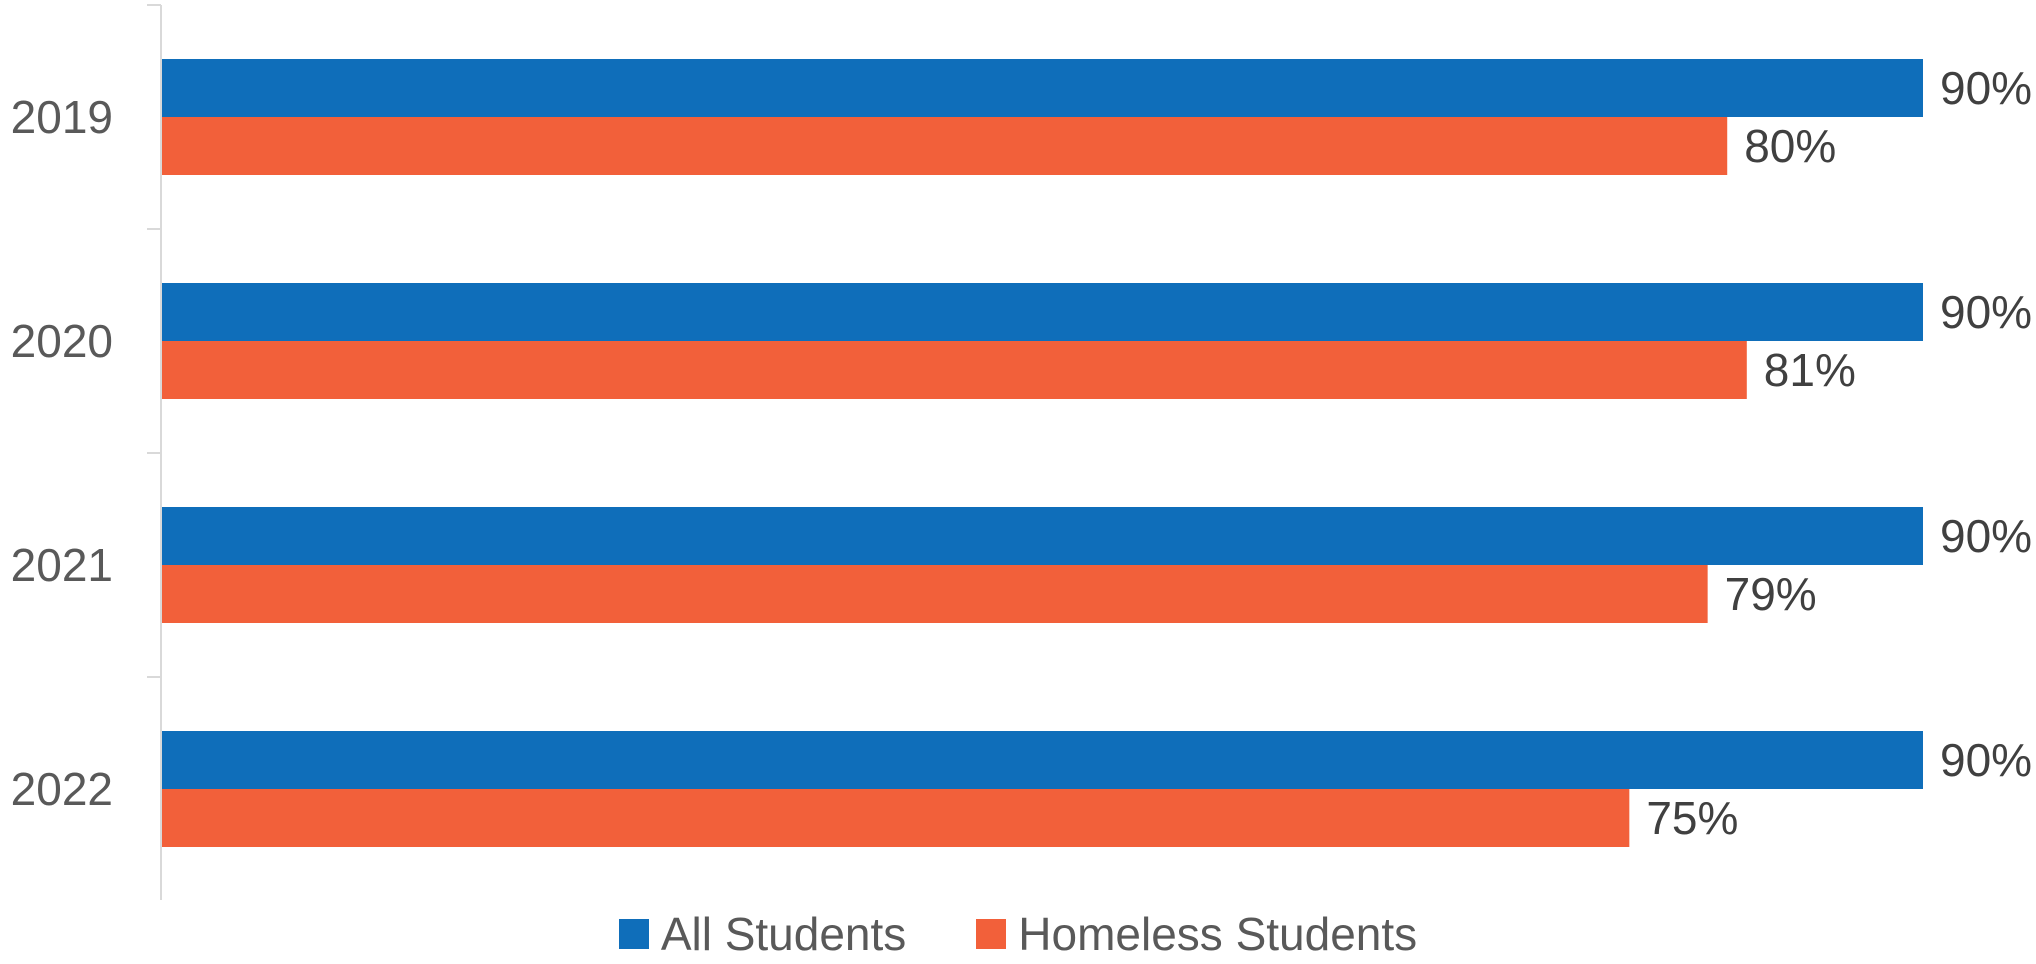  I want to click on legend-label-homeless-students: Homeless Students, so click(1218, 934).